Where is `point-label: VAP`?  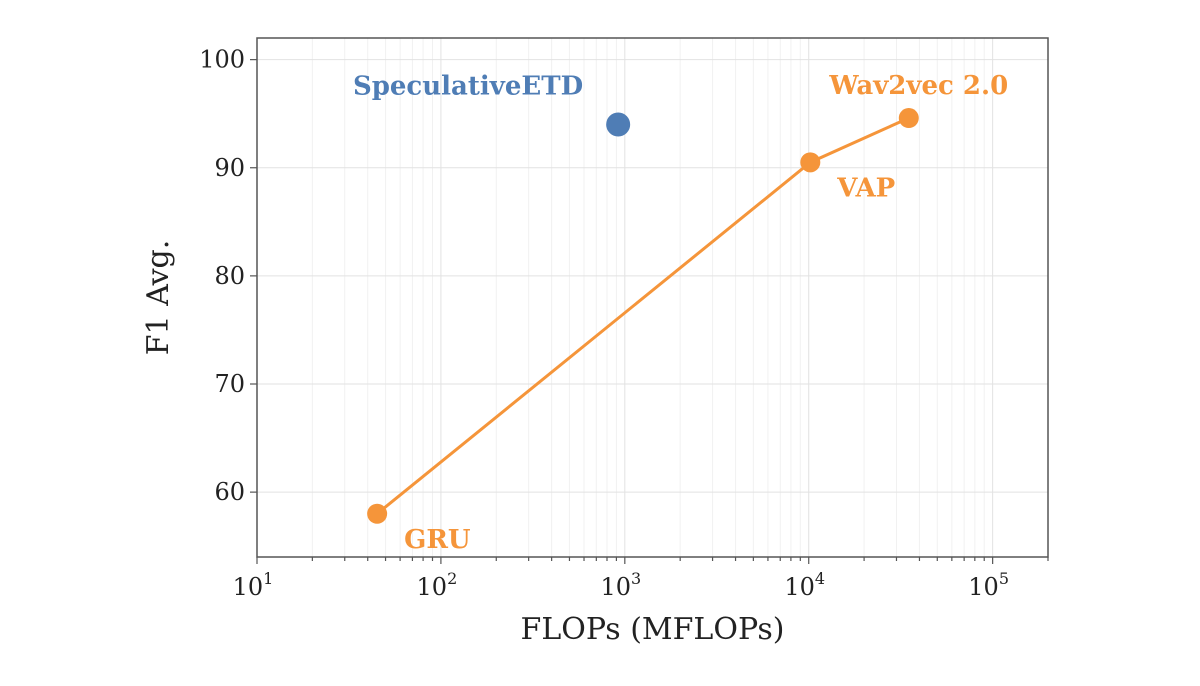 point-label: VAP is located at coordinates (865, 188).